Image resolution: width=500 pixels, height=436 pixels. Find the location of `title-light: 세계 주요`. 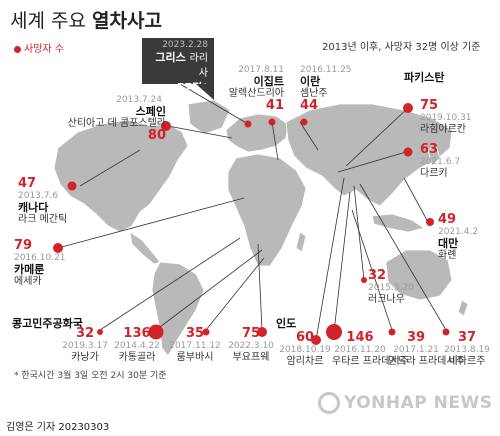

title-light: 세계 주요 is located at coordinates (48, 21).